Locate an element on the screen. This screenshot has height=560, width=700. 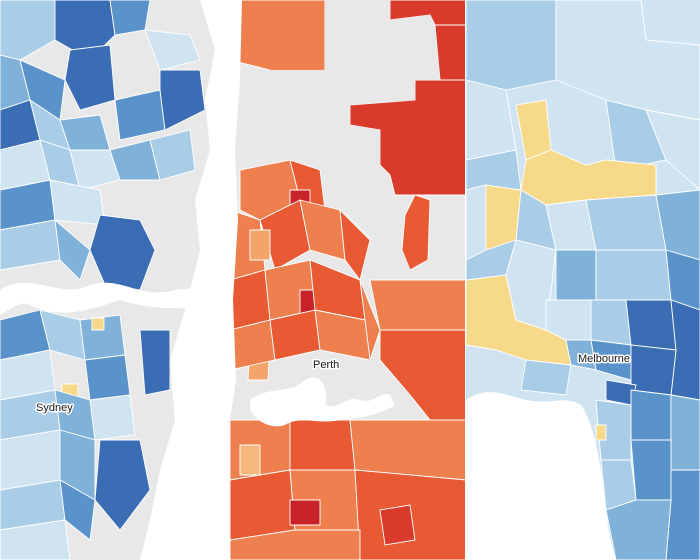
melbourne-label: Melbourne is located at coordinates (604, 359).